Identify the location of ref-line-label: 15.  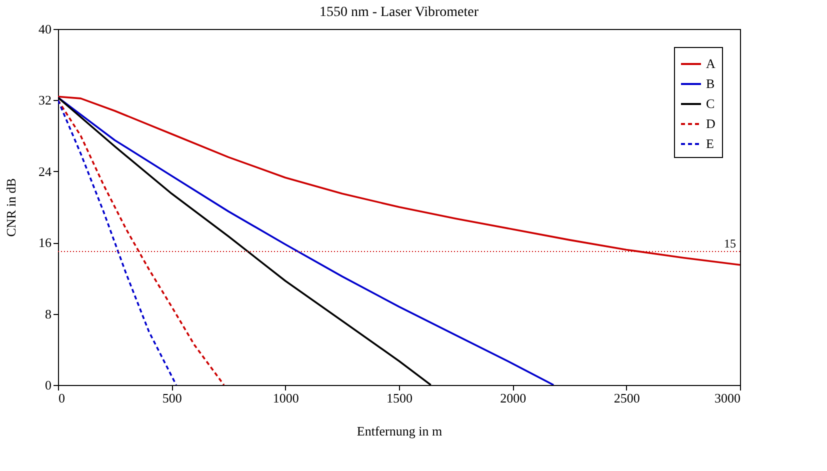
(730, 243).